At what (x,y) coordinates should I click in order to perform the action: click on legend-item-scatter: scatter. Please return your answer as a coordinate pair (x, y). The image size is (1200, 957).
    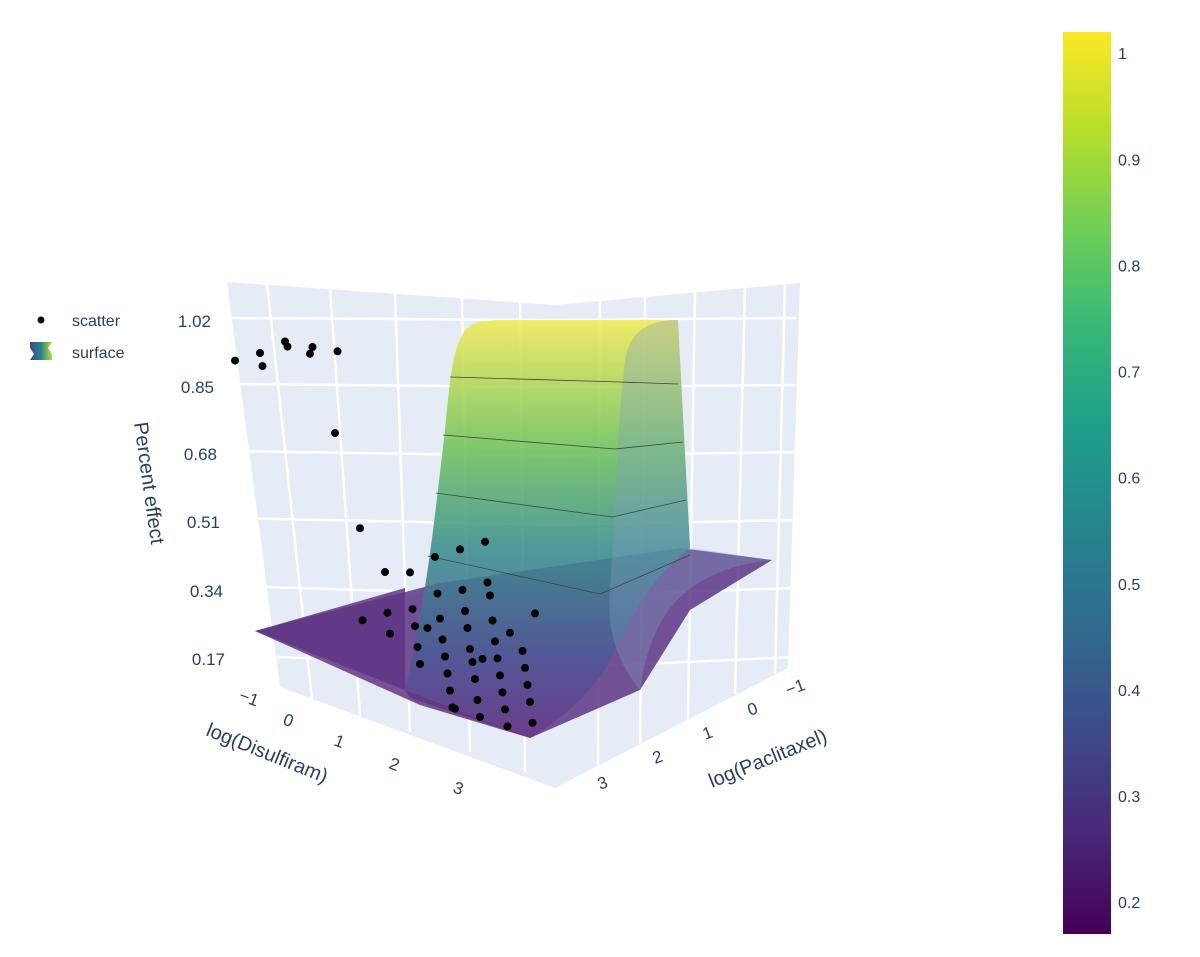
    Looking at the image, I should click on (79, 321).